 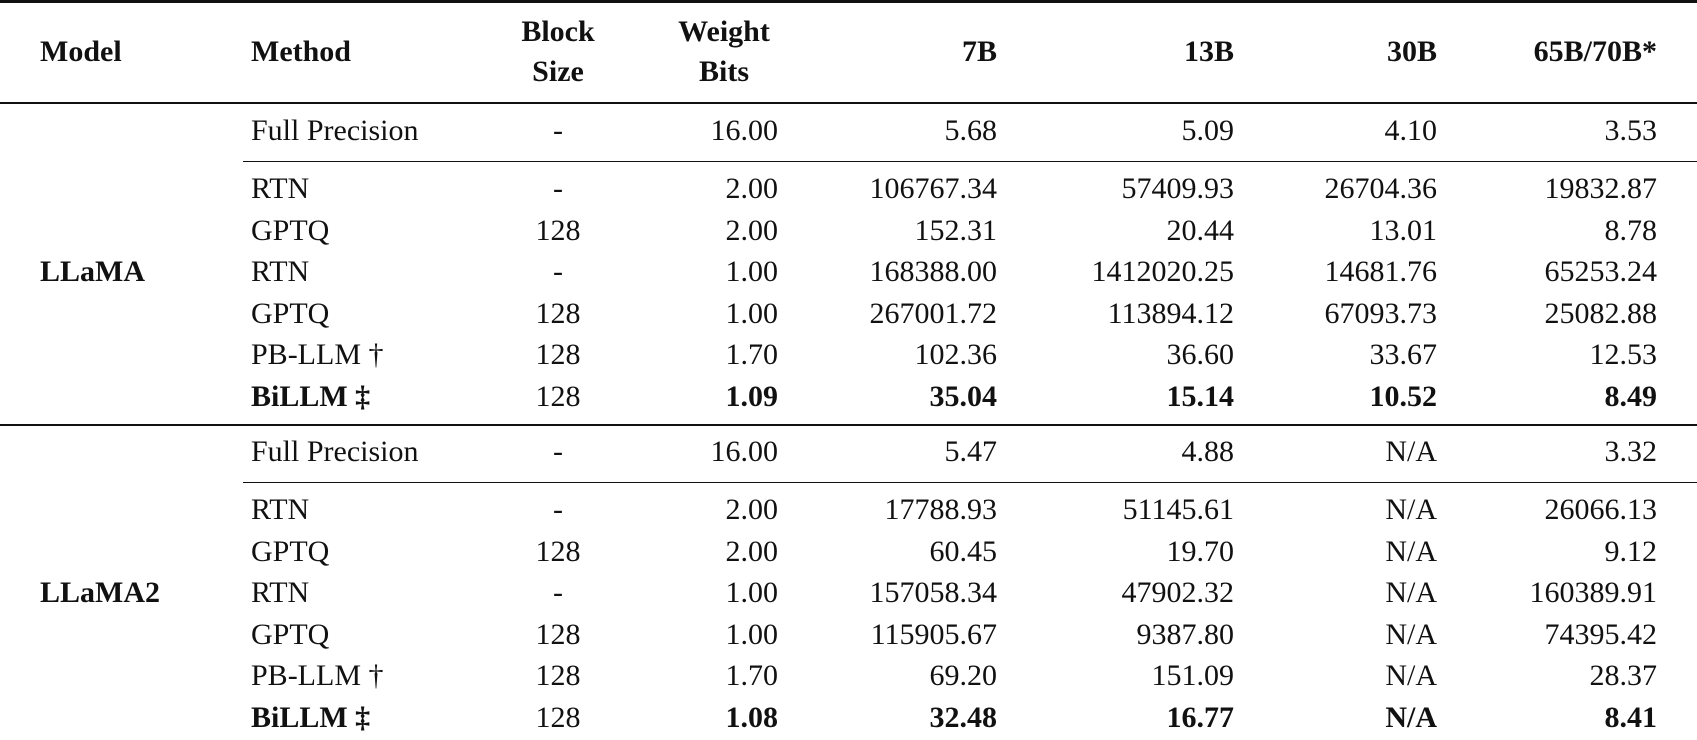 I want to click on cell-value: 51145.61, so click(x=1178, y=509).